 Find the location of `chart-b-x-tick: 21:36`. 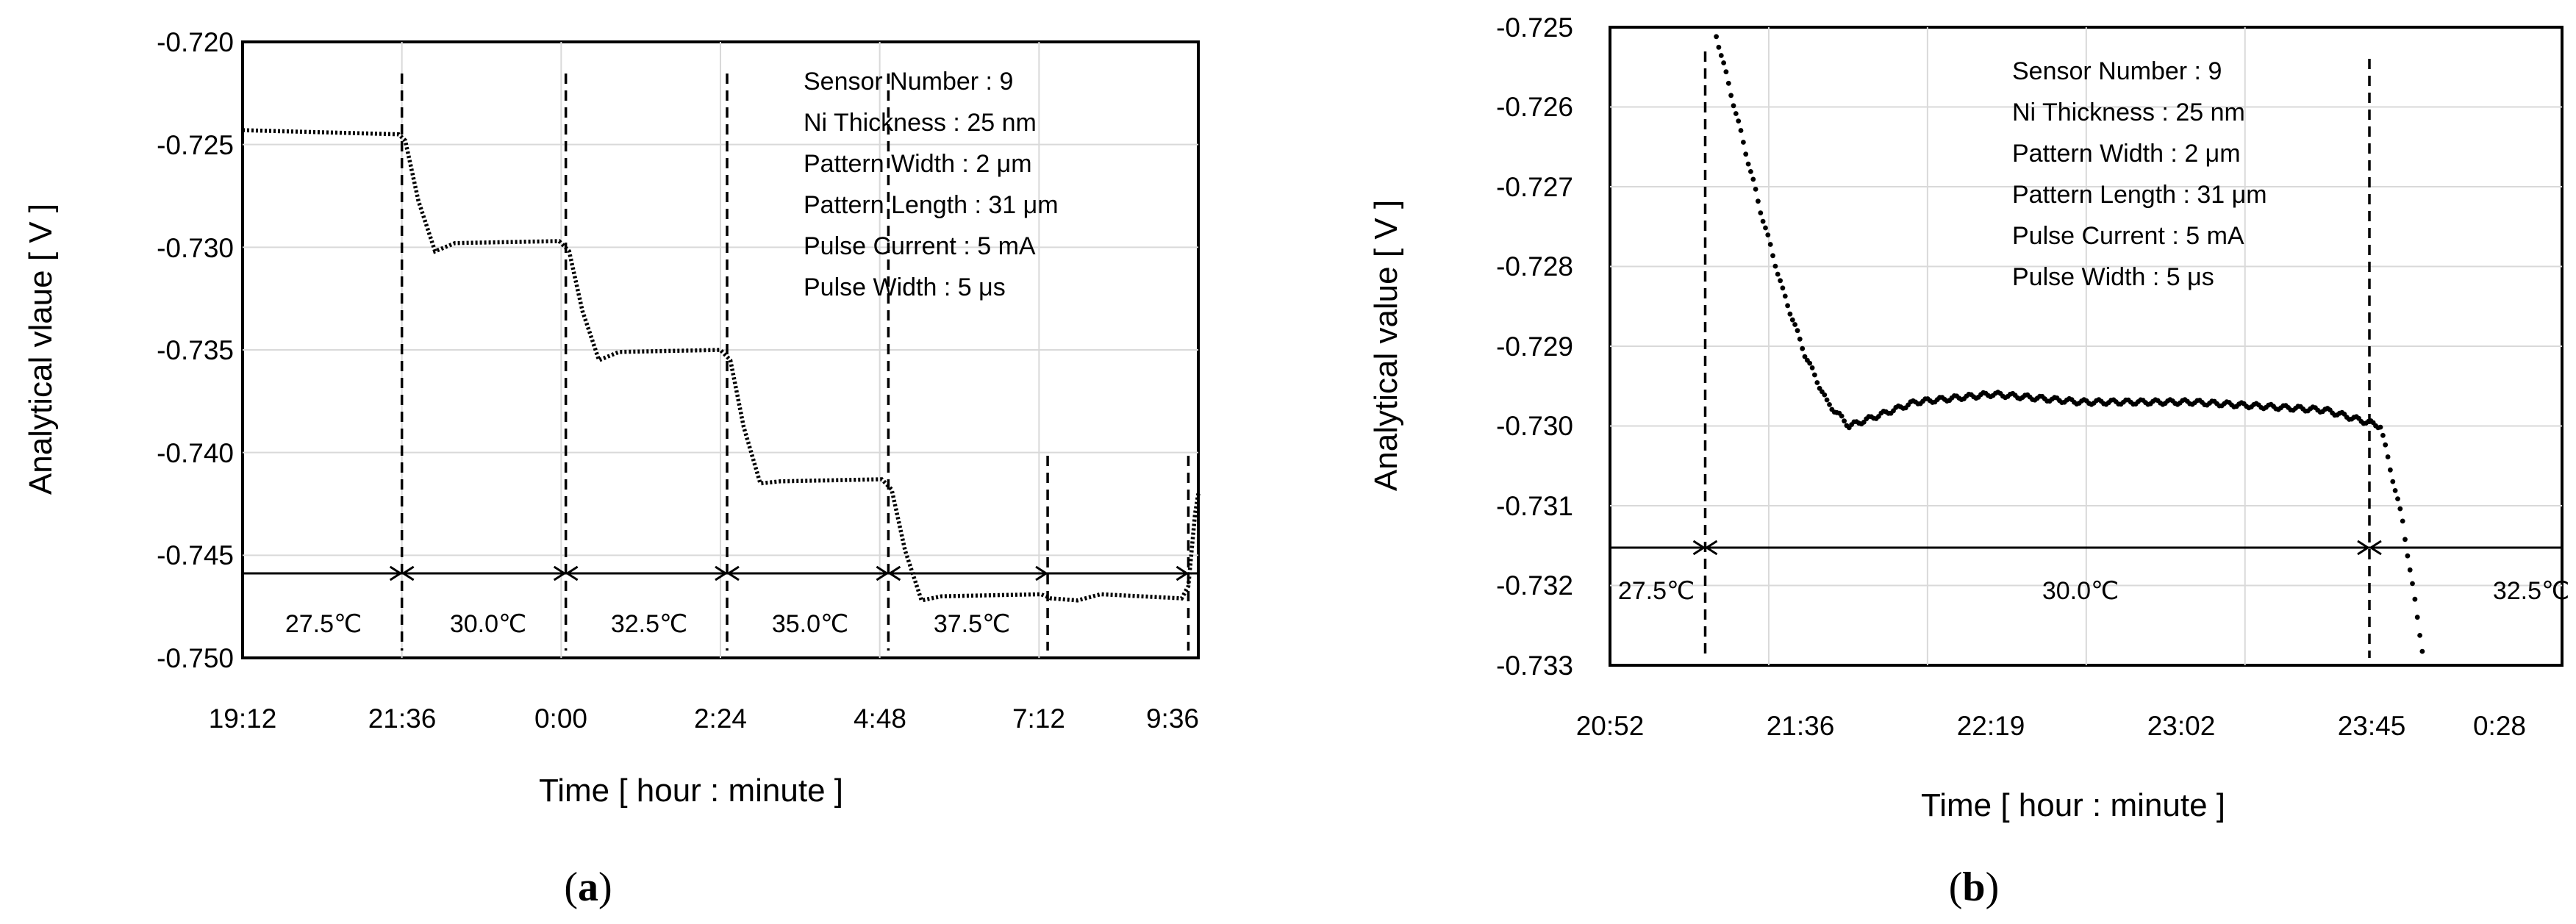

chart-b-x-tick: 21:36 is located at coordinates (1801, 726).